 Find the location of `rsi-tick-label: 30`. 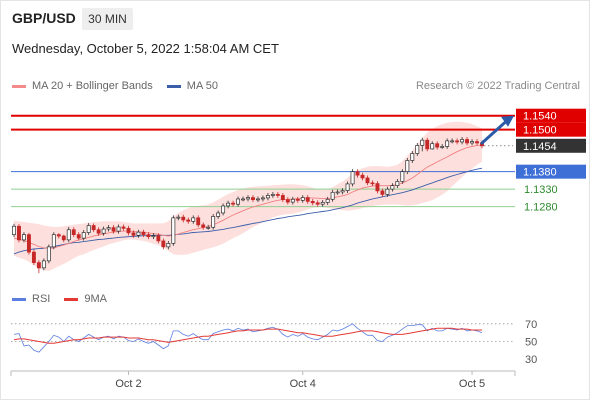

rsi-tick-label: 30 is located at coordinates (531, 360).